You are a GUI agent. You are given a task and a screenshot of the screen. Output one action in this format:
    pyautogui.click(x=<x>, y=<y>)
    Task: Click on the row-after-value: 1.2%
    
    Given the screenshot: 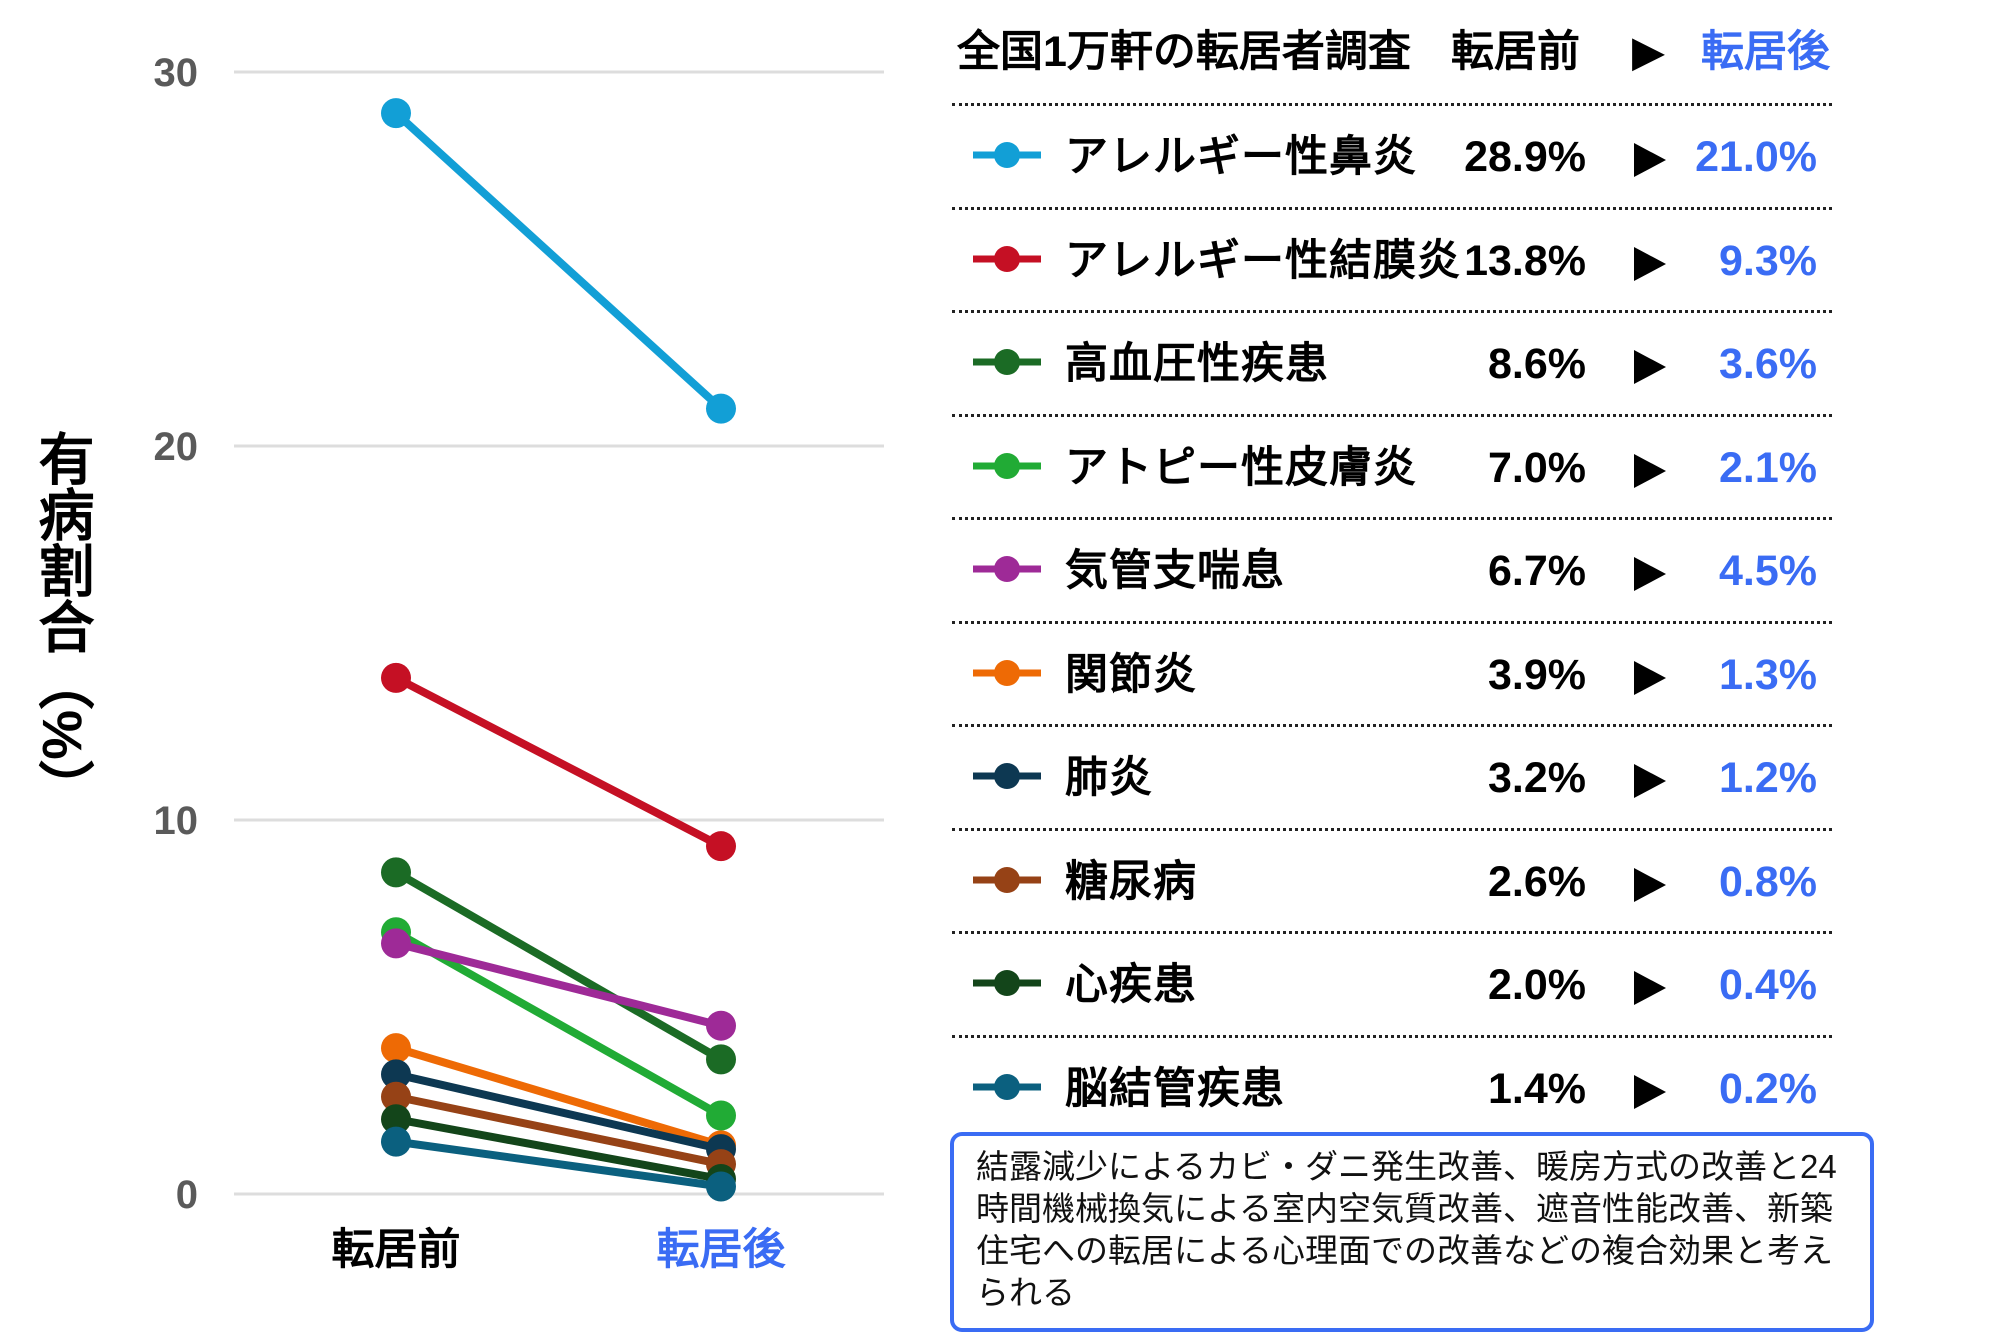 What is the action you would take?
    pyautogui.click(x=1767, y=778)
    